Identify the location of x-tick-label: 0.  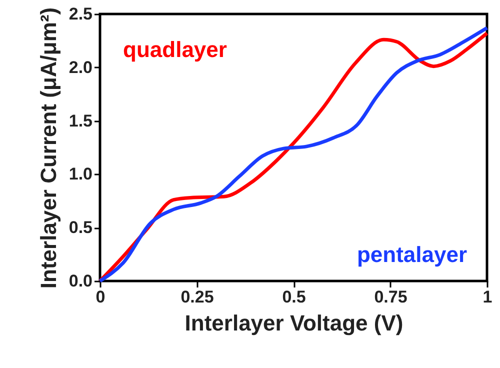
(101, 297).